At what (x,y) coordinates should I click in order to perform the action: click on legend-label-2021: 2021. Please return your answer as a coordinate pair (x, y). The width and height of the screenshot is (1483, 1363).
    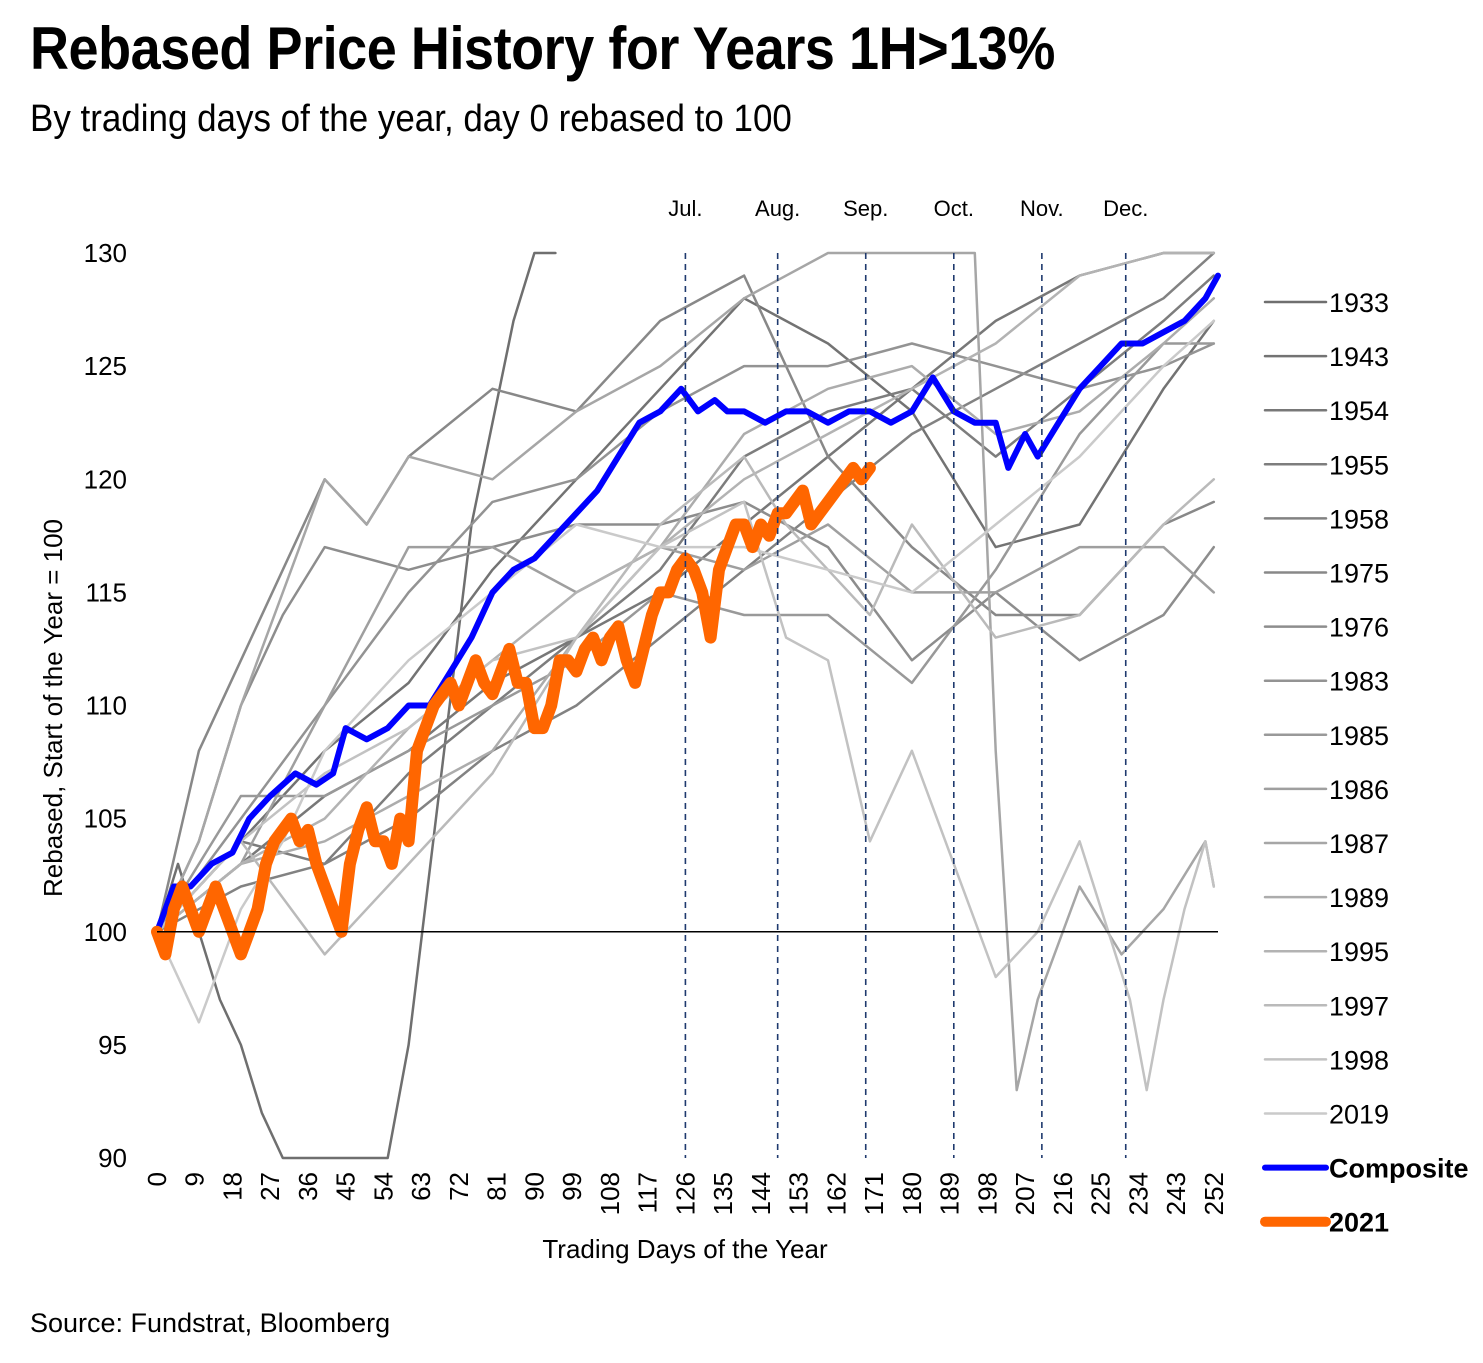
    Looking at the image, I should click on (1359, 1223).